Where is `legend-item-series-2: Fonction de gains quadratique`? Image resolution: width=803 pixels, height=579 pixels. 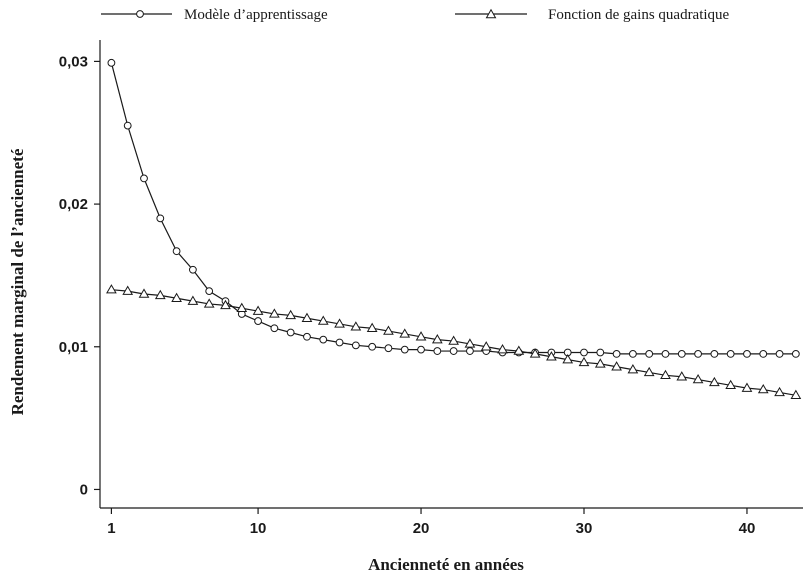
legend-item-series-2: Fonction de gains quadratique is located at coordinates (592, 15).